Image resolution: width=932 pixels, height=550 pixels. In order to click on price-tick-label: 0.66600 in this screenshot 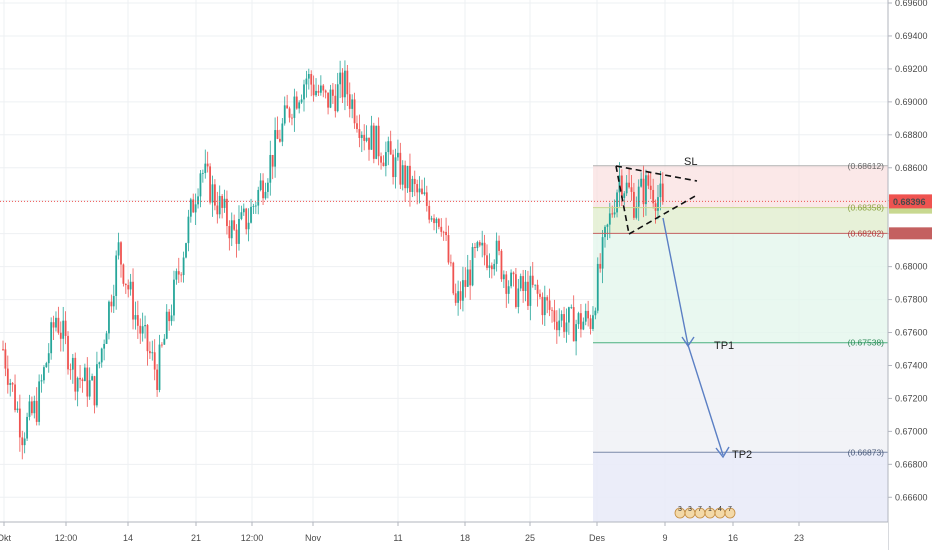, I will do `click(911, 497)`.